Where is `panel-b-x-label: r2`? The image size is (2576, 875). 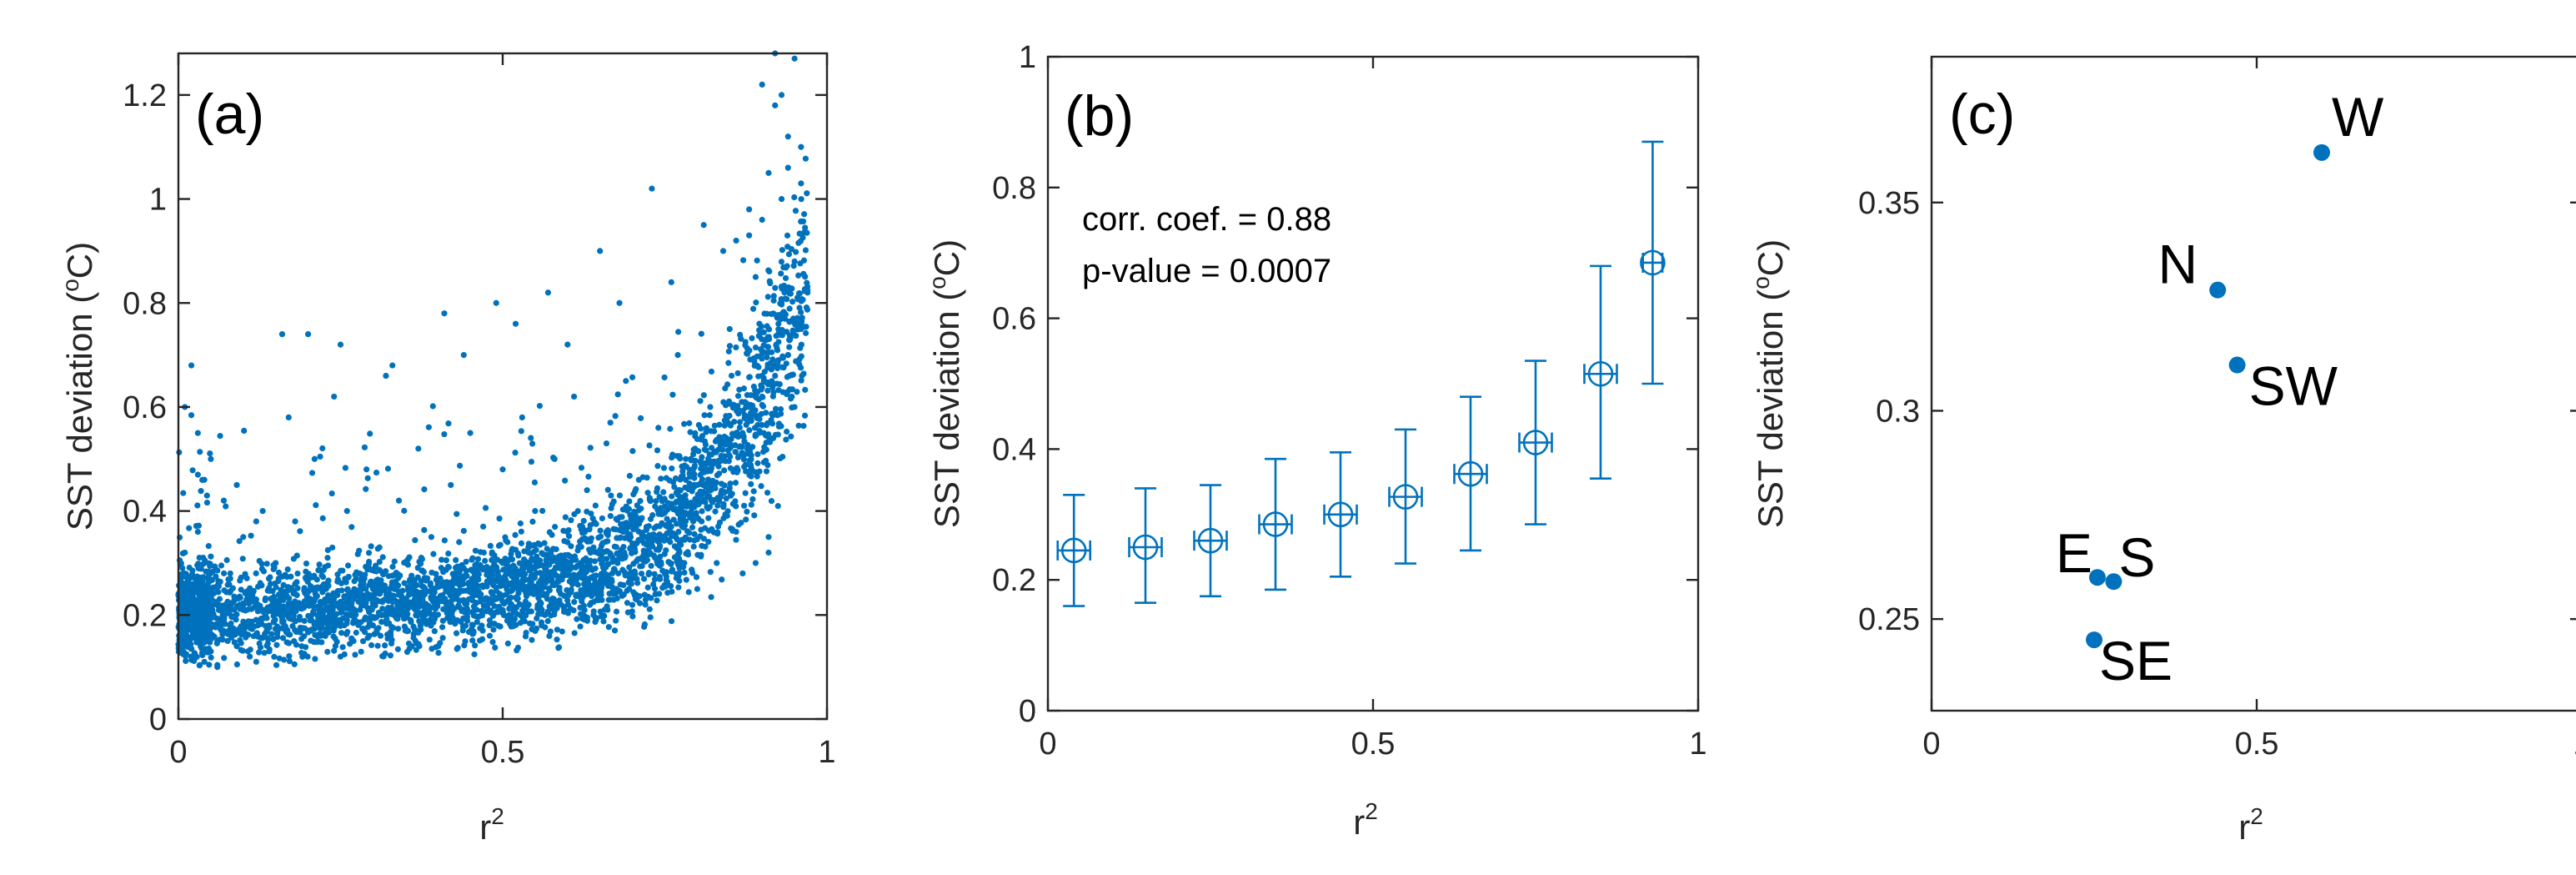
panel-b-x-label: r2 is located at coordinates (1365, 820).